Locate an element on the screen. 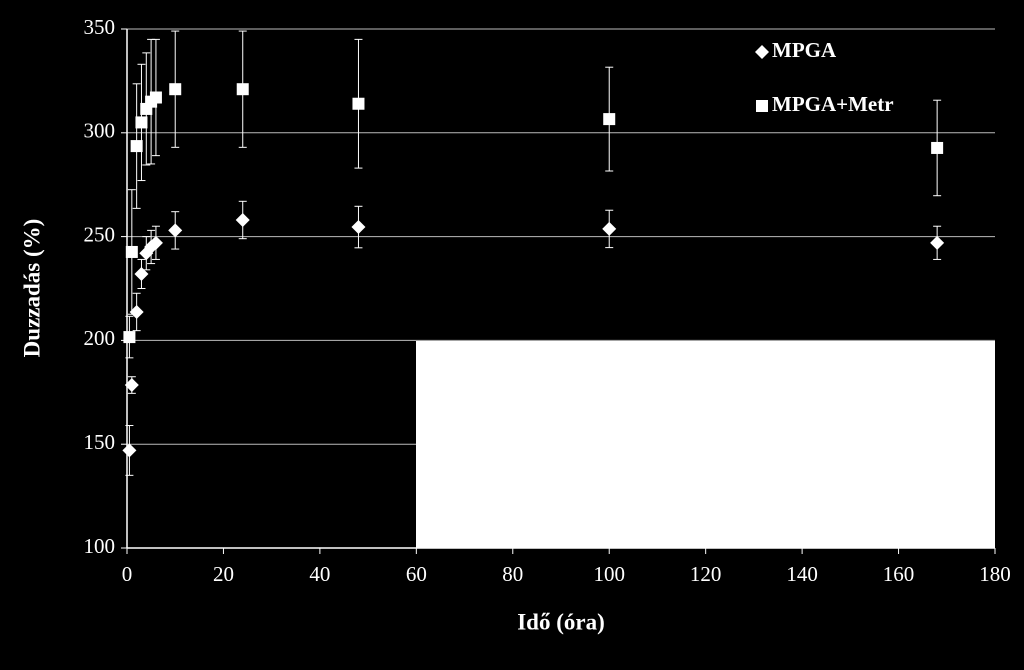  legend-label: MPGA+Metr is located at coordinates (833, 104).